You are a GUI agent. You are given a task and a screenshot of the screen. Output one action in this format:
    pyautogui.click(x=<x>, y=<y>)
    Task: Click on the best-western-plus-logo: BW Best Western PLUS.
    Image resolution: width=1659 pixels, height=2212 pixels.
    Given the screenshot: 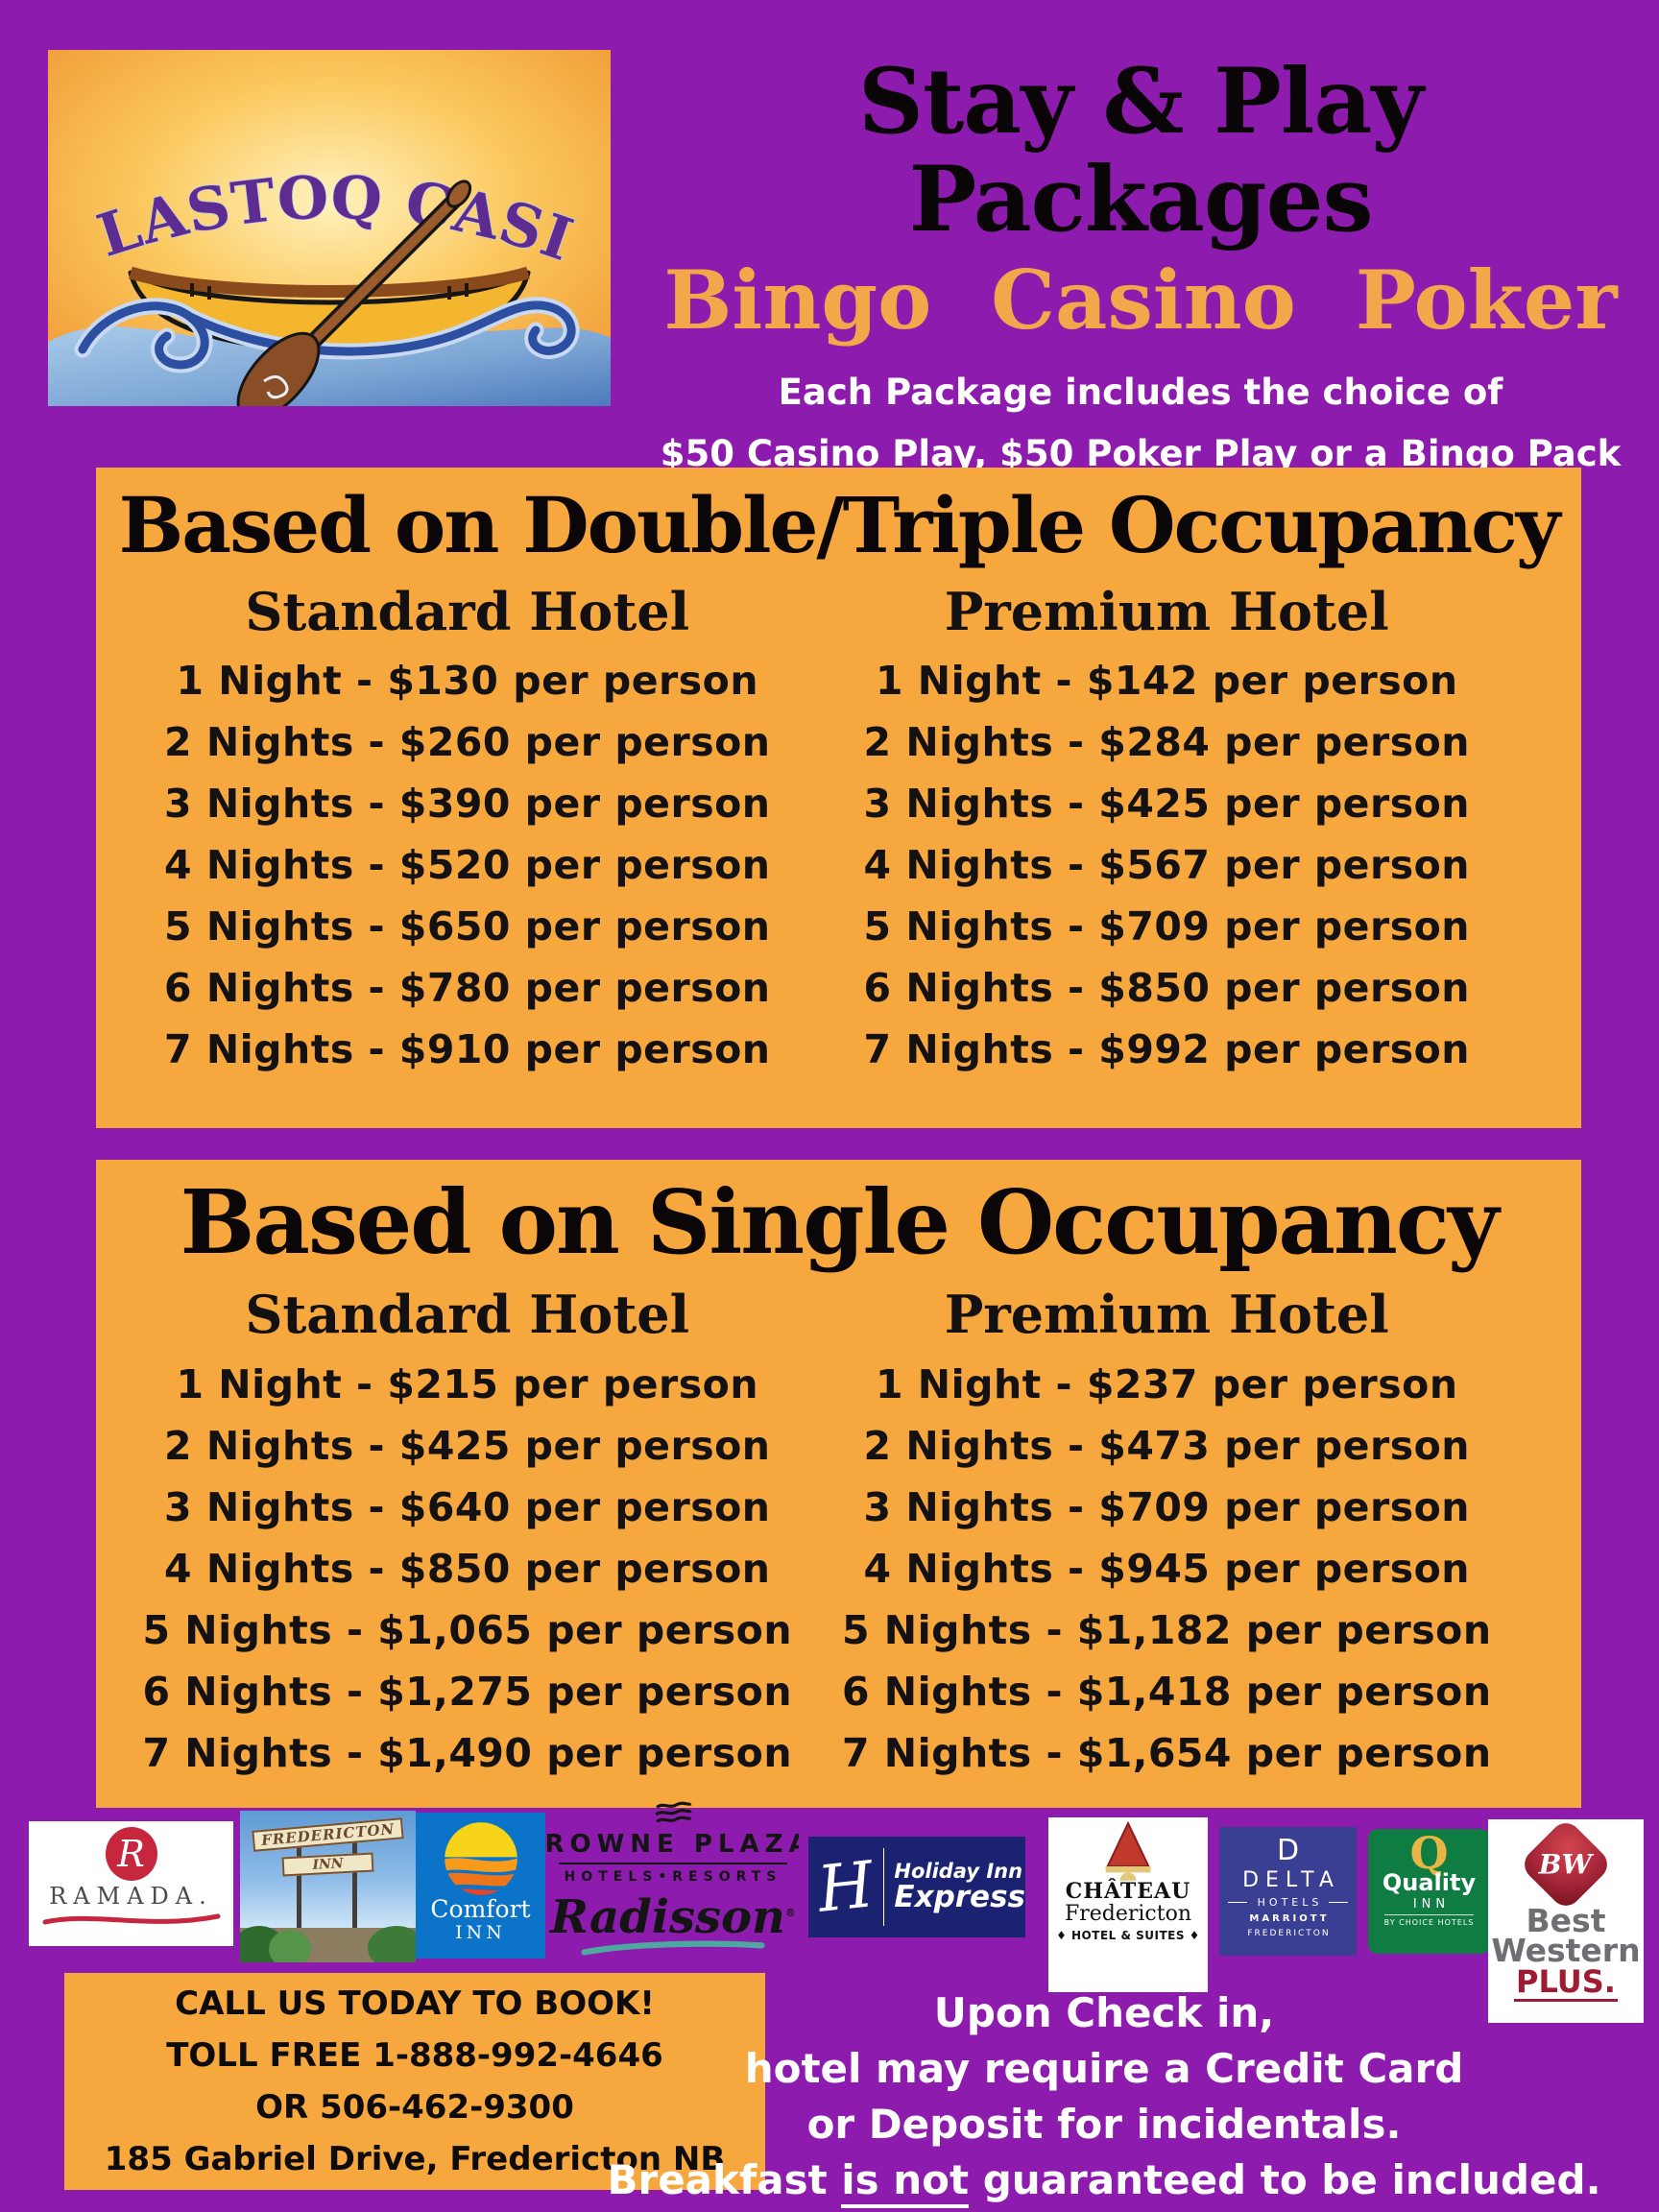 What is the action you would take?
    pyautogui.click(x=1566, y=1921)
    